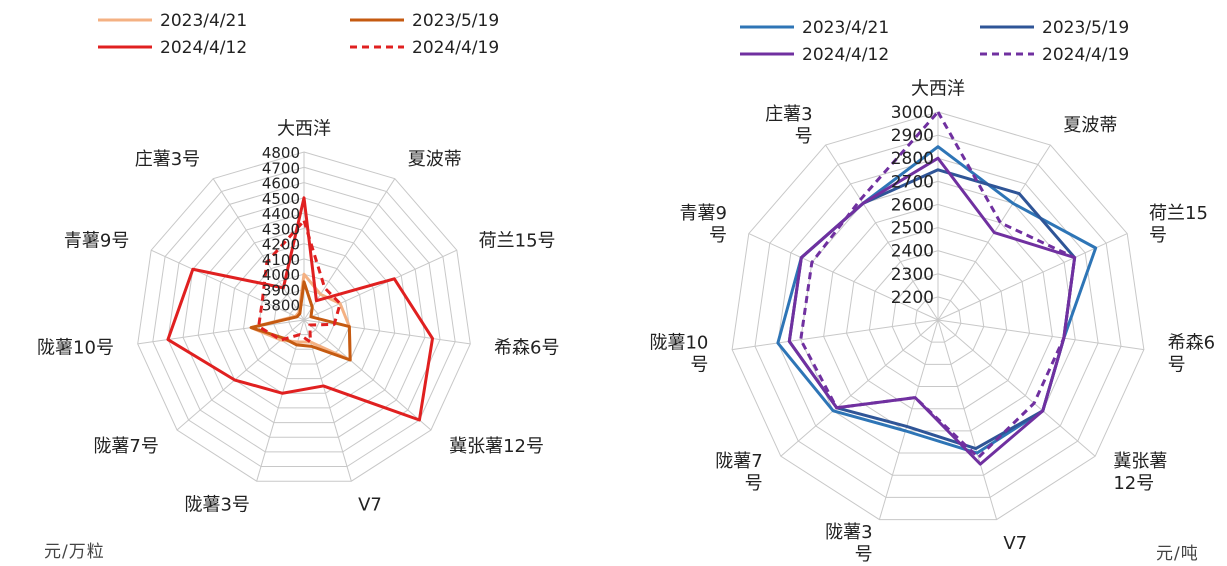 This screenshot has height=566, width=1227. What do you see at coordinates (1177, 554) in the screenshot?
I see `unit-label-right: 元/吨` at bounding box center [1177, 554].